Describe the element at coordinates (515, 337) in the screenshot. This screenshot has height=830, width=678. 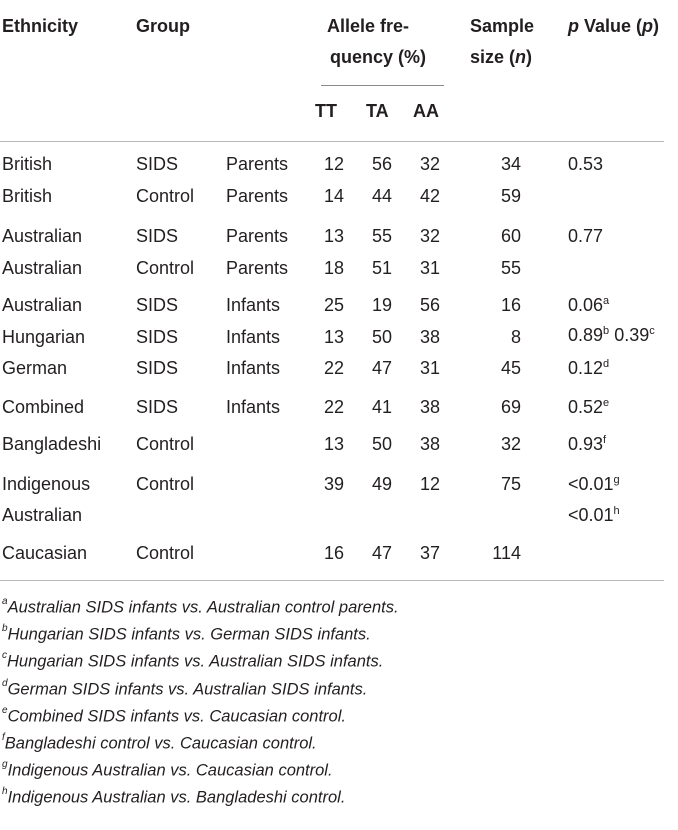
I see `cell-sample-size: 8` at that location.